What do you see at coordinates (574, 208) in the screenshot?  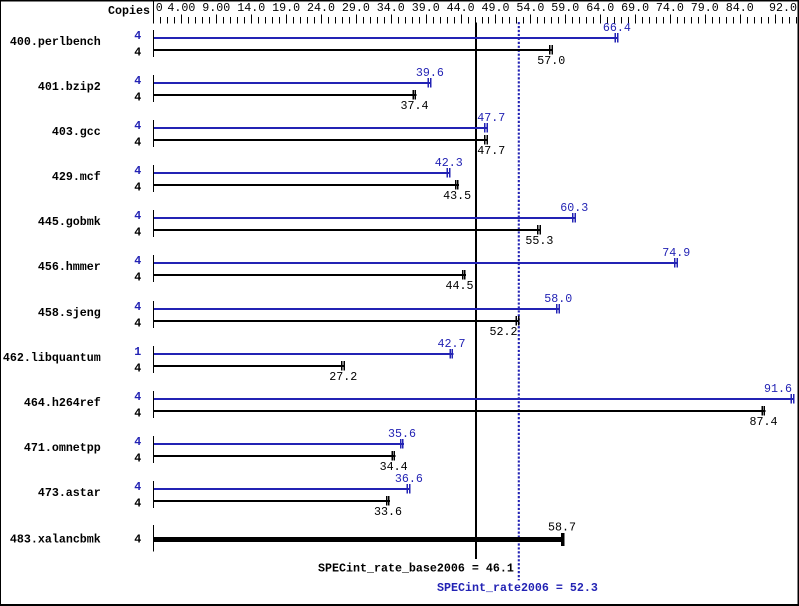 I see `svg-text: 60.3` at bounding box center [574, 208].